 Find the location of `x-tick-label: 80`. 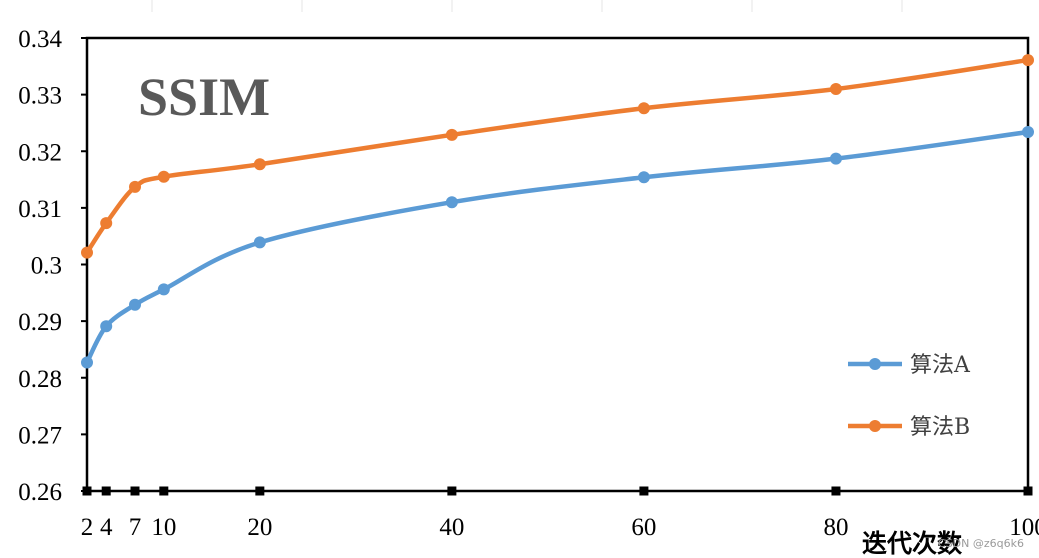

x-tick-label: 80 is located at coordinates (835, 527).